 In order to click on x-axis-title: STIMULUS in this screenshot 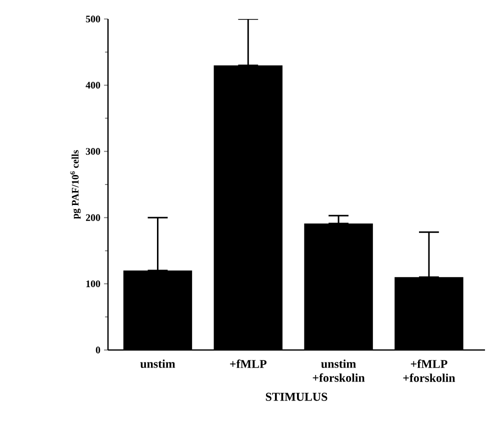, I will do `click(297, 396)`.